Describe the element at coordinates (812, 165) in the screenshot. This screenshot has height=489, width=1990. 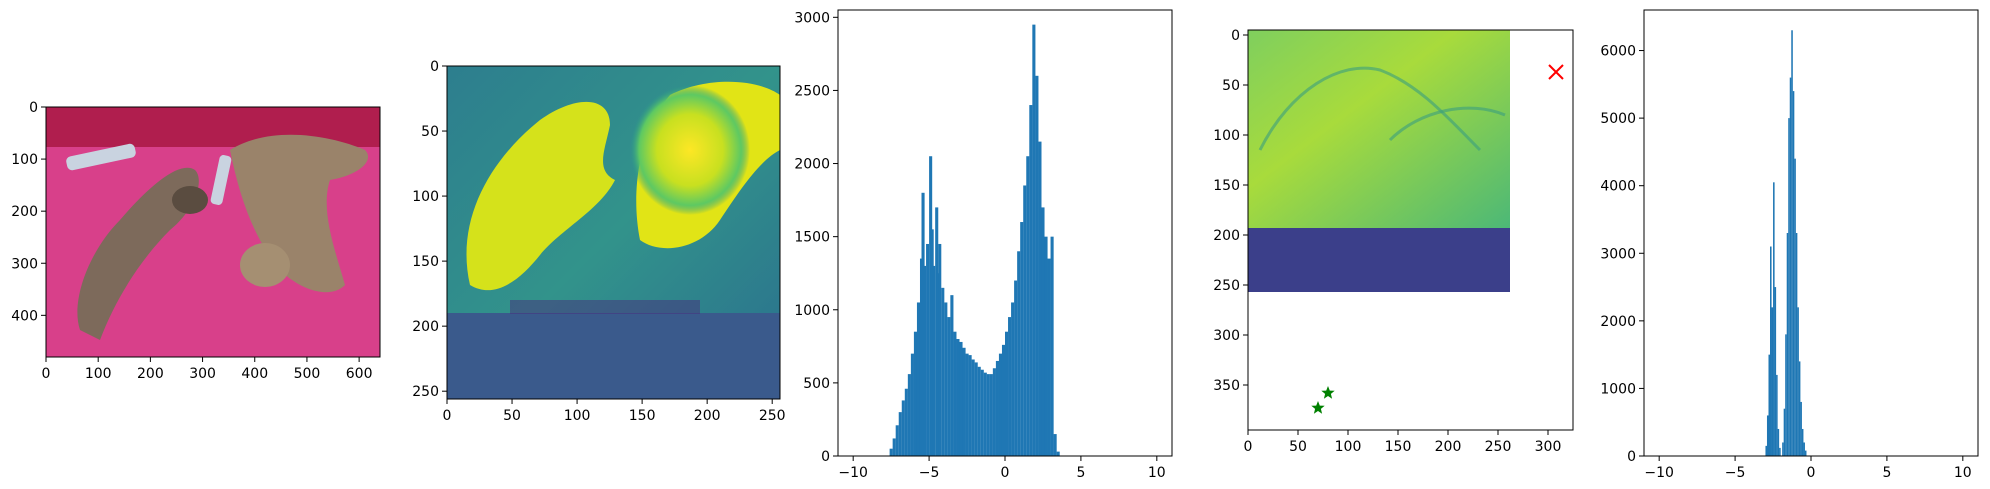
I see `y-tick-label: 2000` at that location.